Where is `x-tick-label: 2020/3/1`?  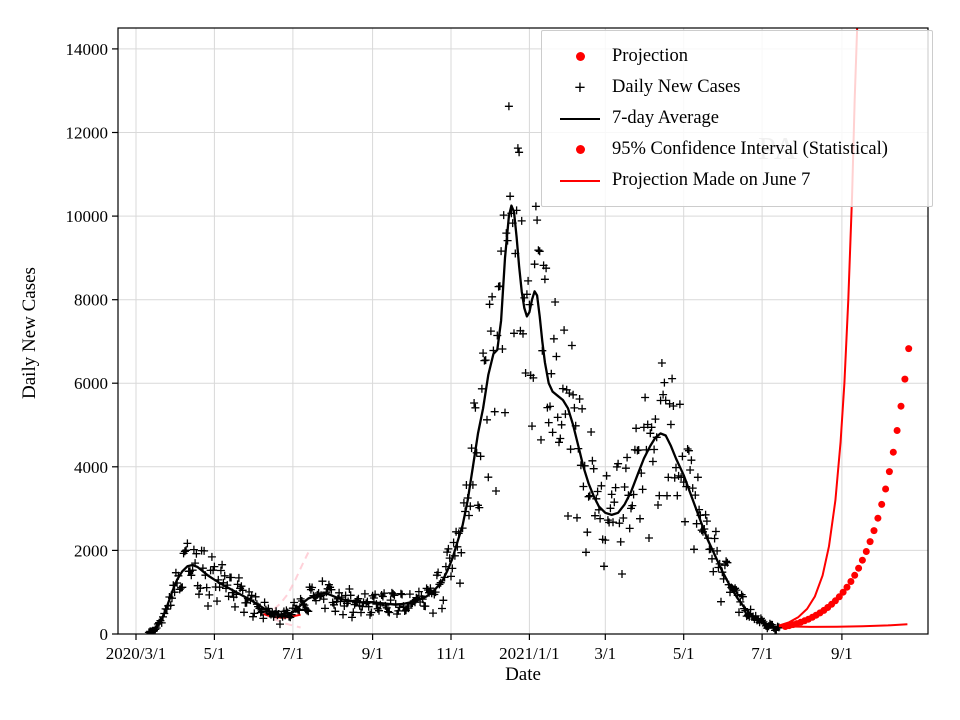 x-tick-label: 2020/3/1 is located at coordinates (136, 653).